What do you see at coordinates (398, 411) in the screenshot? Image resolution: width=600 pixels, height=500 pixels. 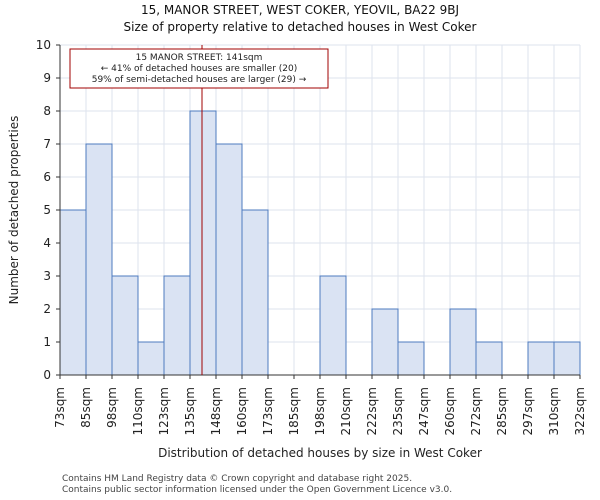 I see `x-tick-label: 235sqm` at bounding box center [398, 411].